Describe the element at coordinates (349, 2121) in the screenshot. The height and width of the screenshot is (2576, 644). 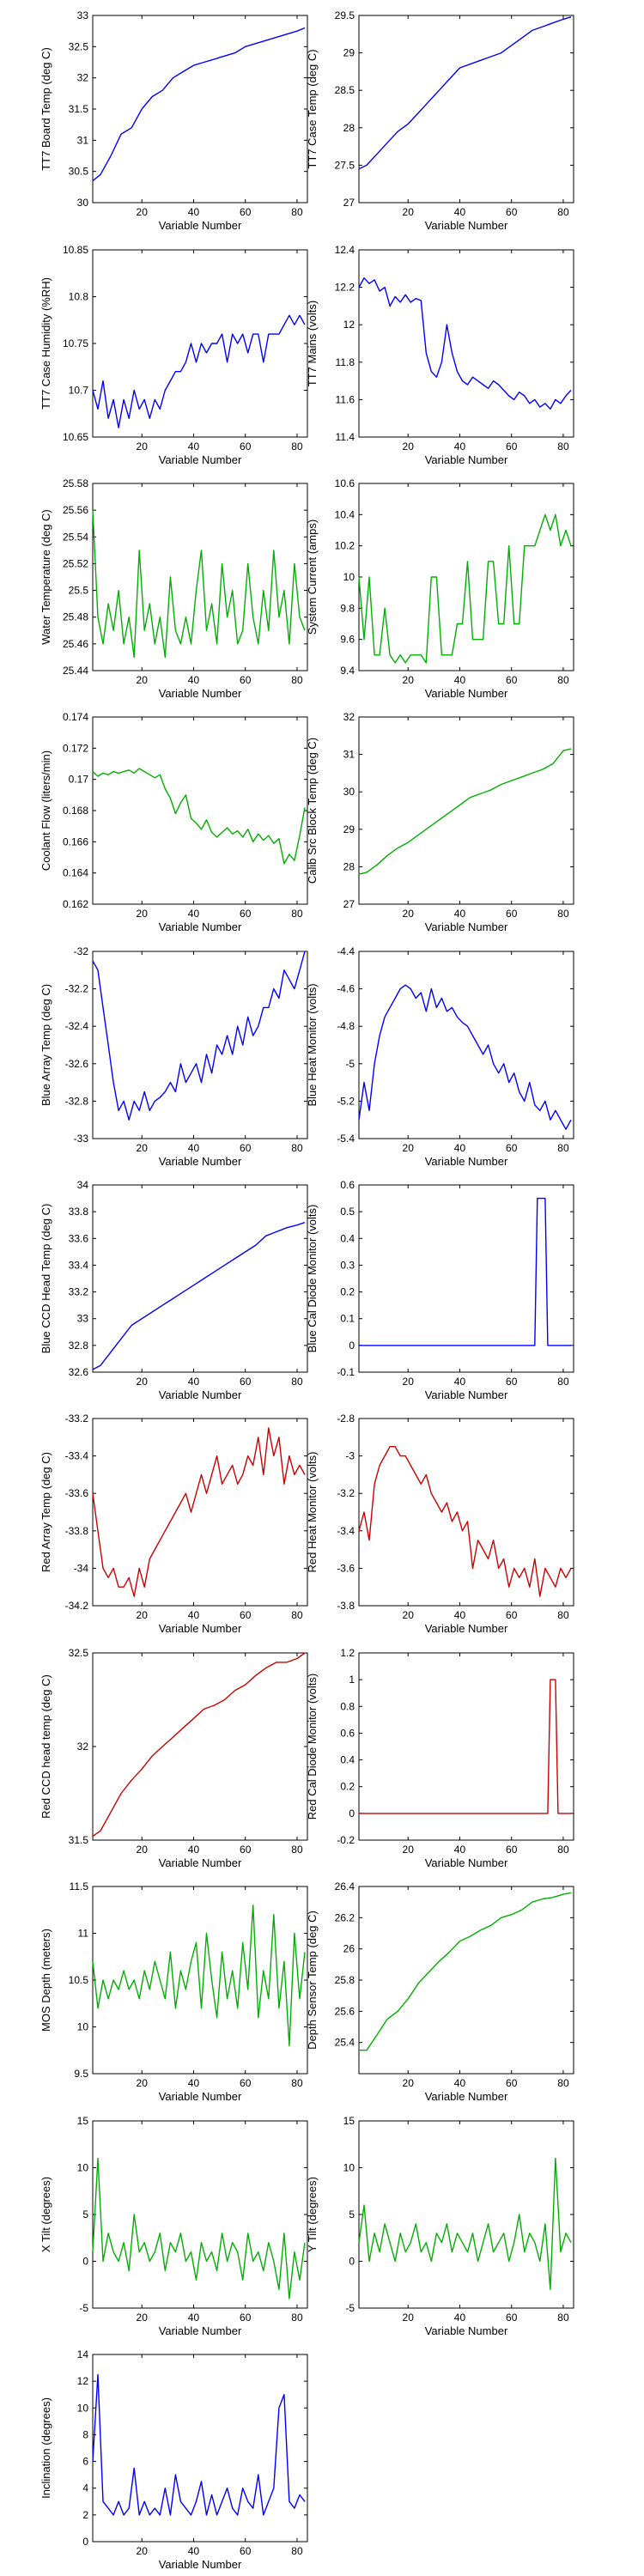
I see `y-tick-label: 15` at that location.